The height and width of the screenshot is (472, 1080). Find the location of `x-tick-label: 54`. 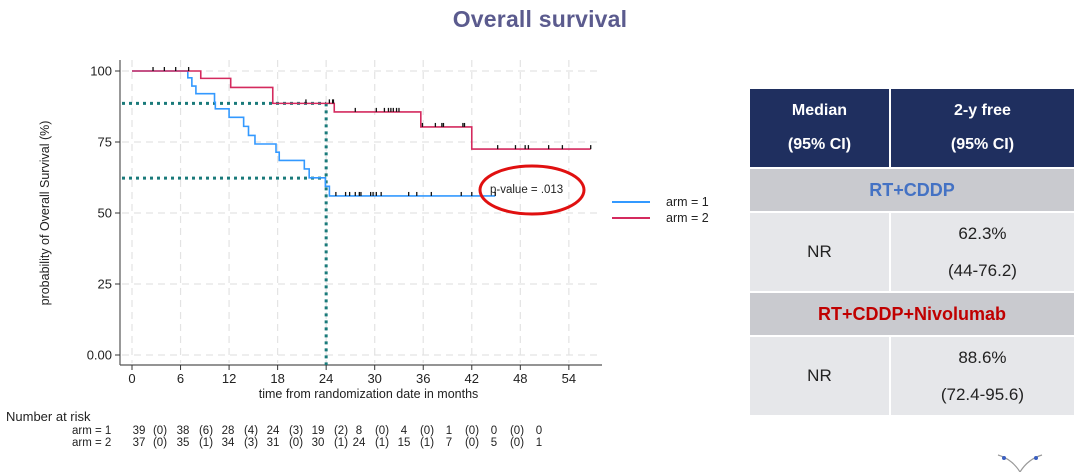

x-tick-label: 54 is located at coordinates (569, 378).